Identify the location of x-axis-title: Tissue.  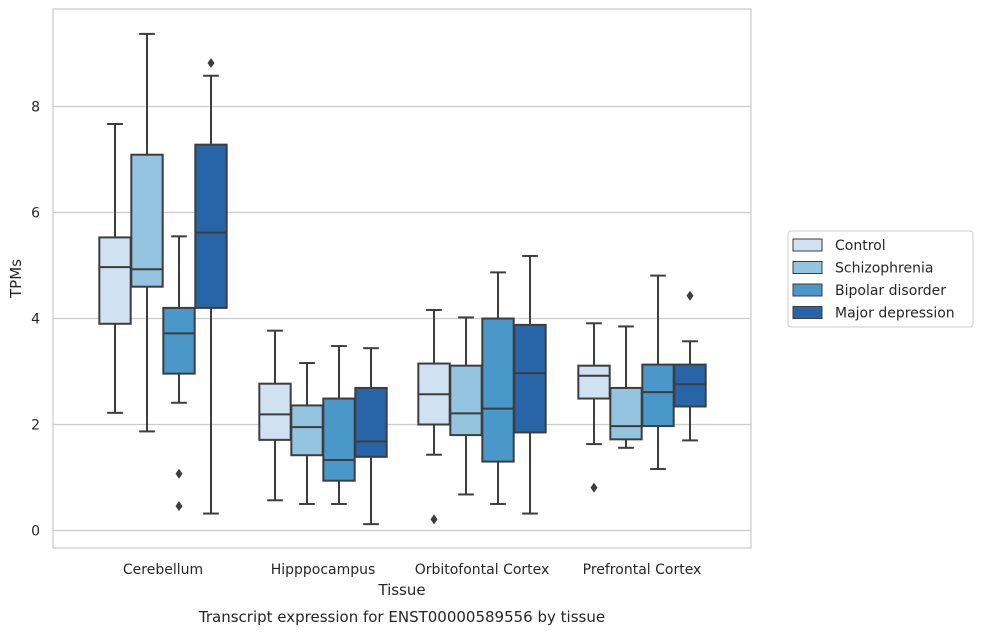
(401, 590).